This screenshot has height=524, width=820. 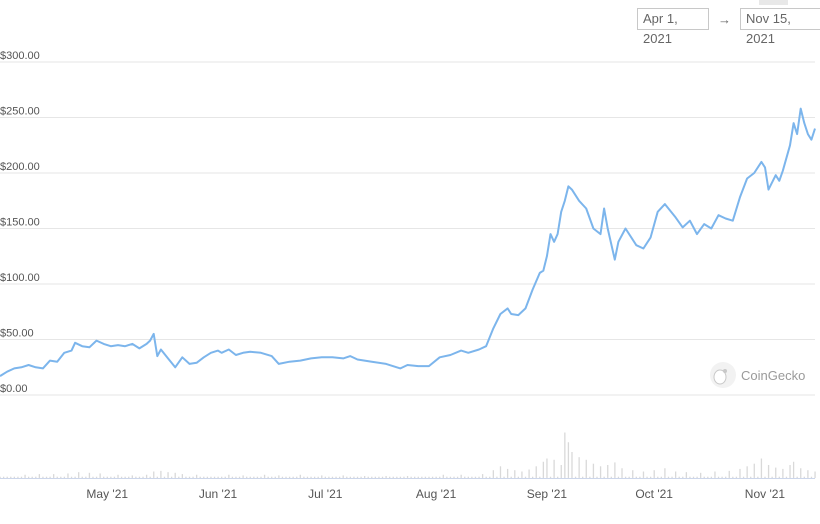 I want to click on y-tick-label: $200.00, so click(x=20, y=167).